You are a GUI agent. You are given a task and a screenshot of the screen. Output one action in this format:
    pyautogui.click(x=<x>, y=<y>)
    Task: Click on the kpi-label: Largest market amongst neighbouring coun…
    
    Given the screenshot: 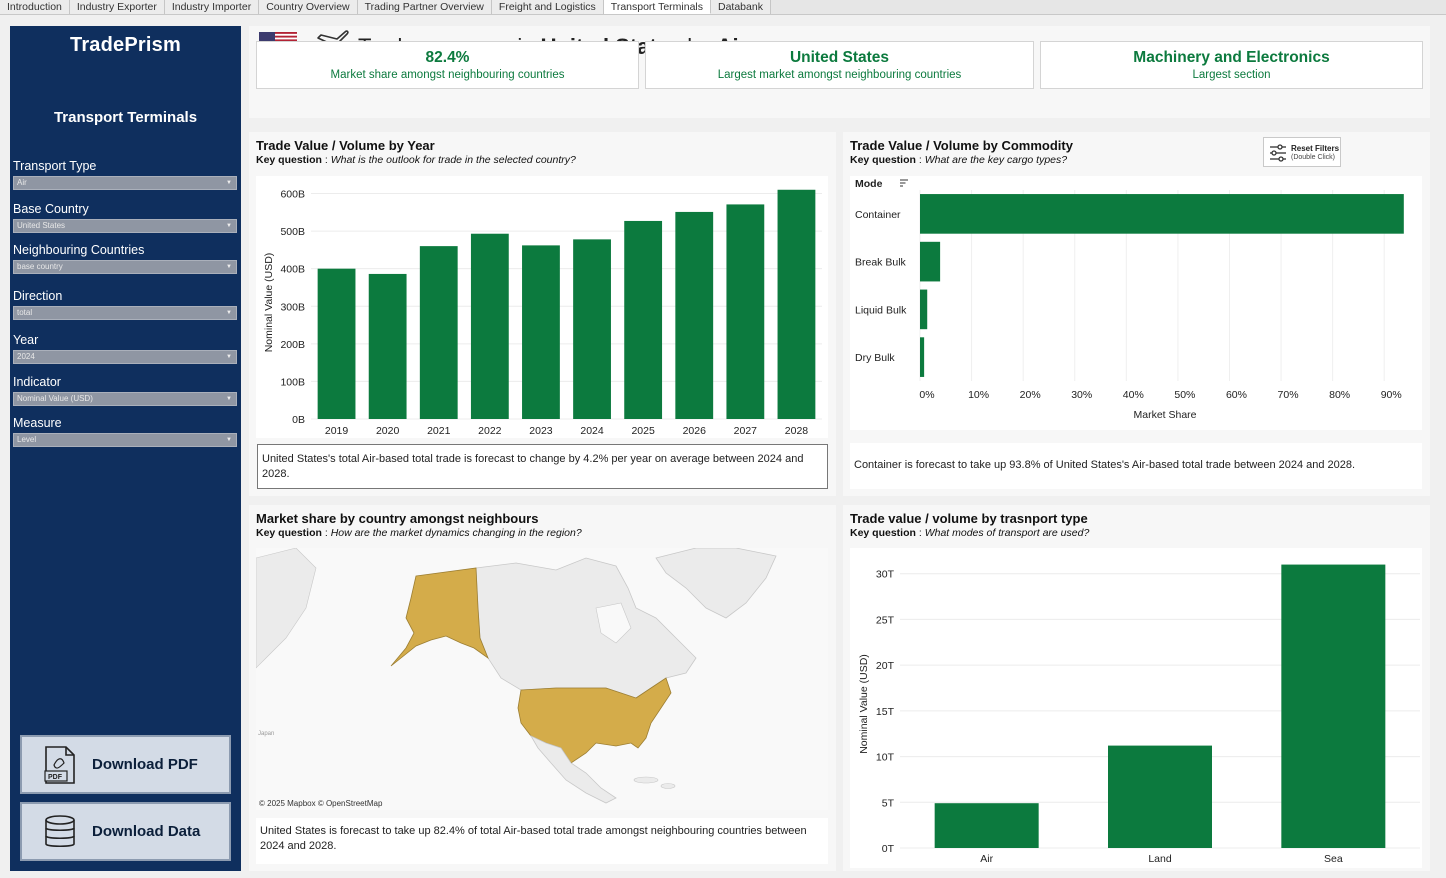 What is the action you would take?
    pyautogui.click(x=839, y=75)
    